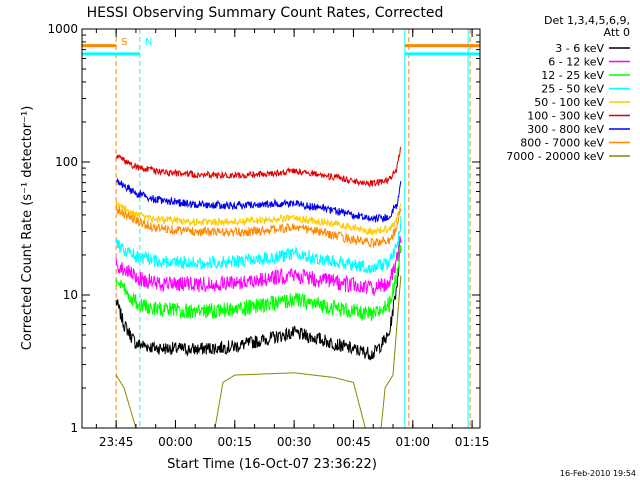 This screenshot has height=480, width=640. What do you see at coordinates (70, 295) in the screenshot?
I see `y-tick-label: 10` at bounding box center [70, 295].